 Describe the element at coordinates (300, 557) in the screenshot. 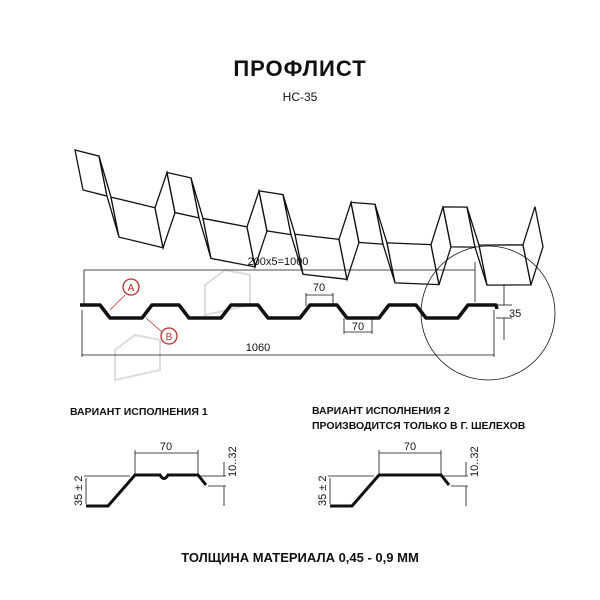

I see `material-thickness: ТОЛЩИНА МАТЕРИАЛА 0,45 - 0,9 ММ` at that location.